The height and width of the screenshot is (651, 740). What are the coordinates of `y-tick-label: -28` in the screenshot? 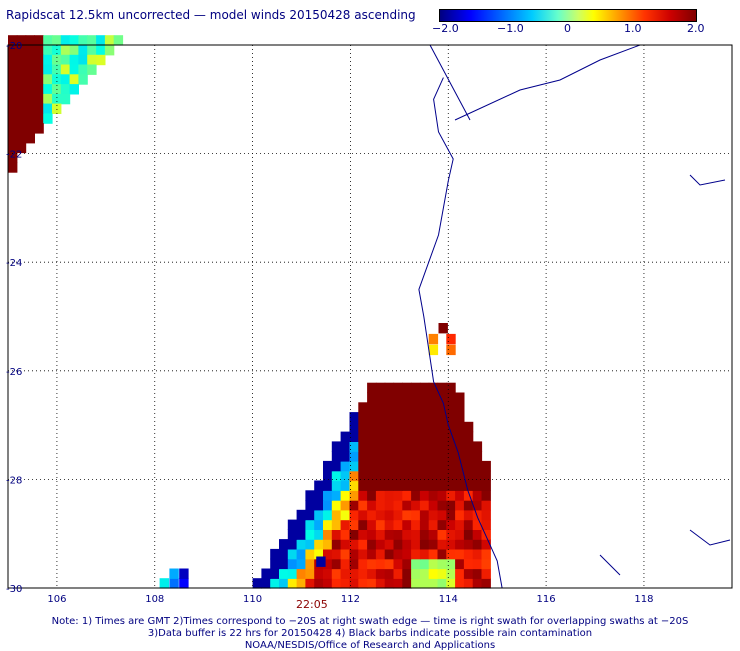 It's located at (14, 480).